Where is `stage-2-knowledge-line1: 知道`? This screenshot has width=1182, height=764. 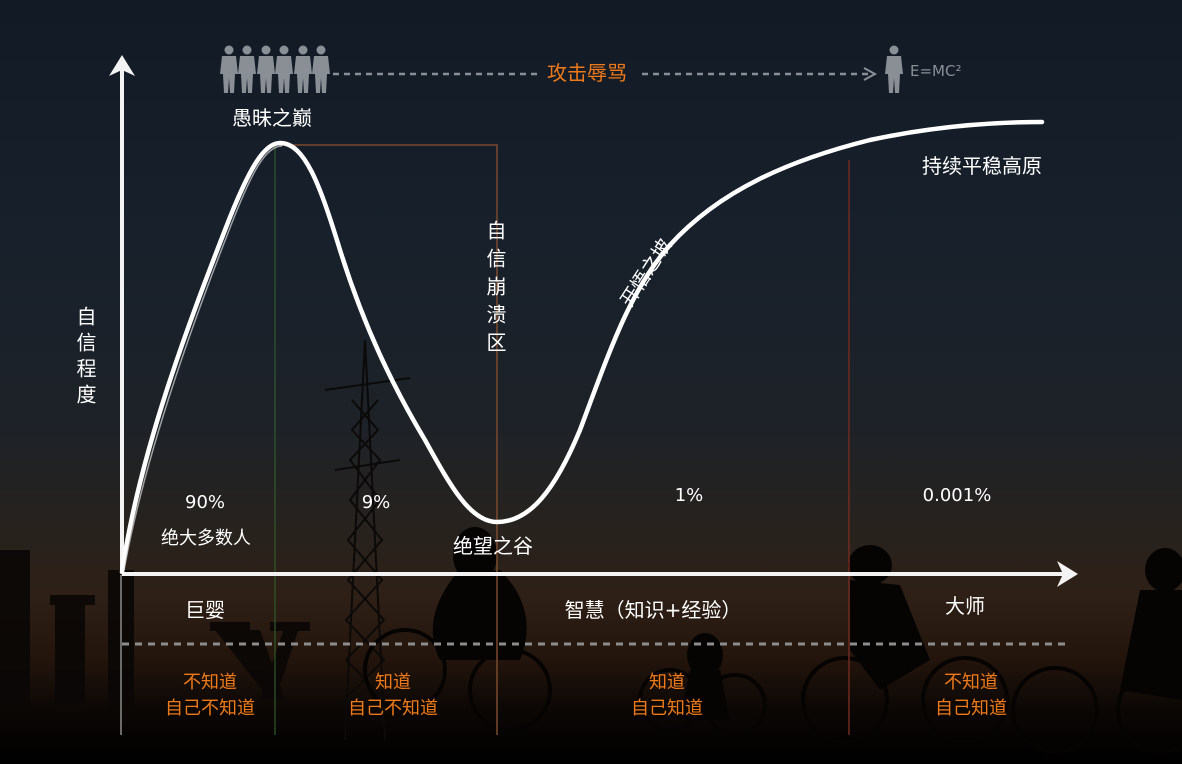
stage-2-knowledge-line1: 知道 is located at coordinates (393, 682).